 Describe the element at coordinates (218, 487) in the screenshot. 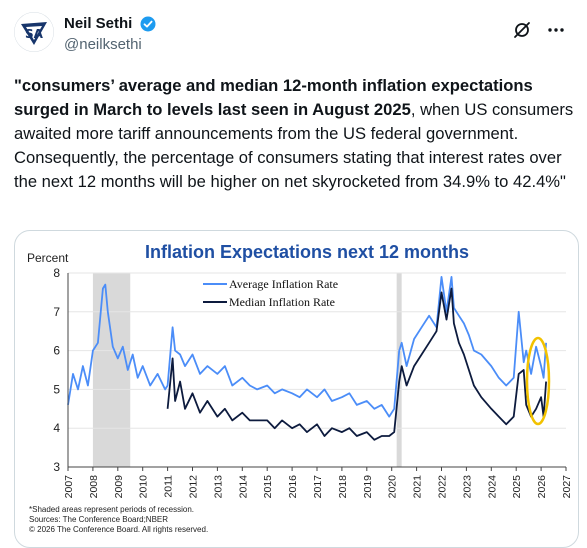

I see `x-tick-label: 2013` at that location.